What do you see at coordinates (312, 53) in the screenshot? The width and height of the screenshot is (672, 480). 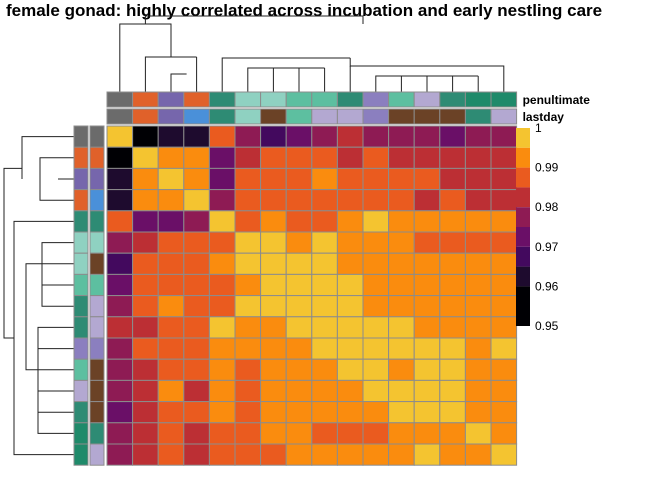 I see `column-dendrogram` at bounding box center [312, 53].